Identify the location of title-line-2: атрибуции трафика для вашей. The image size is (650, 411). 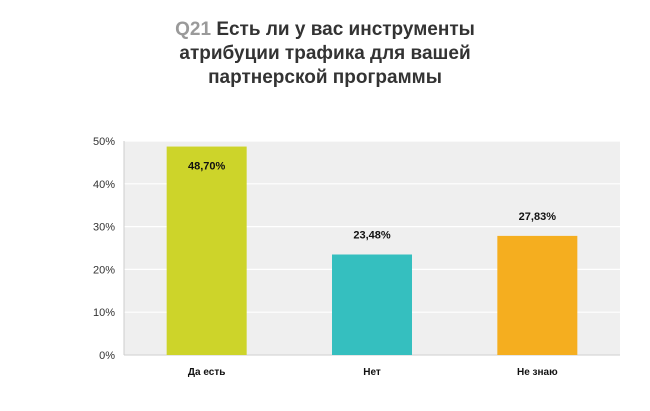
(325, 53).